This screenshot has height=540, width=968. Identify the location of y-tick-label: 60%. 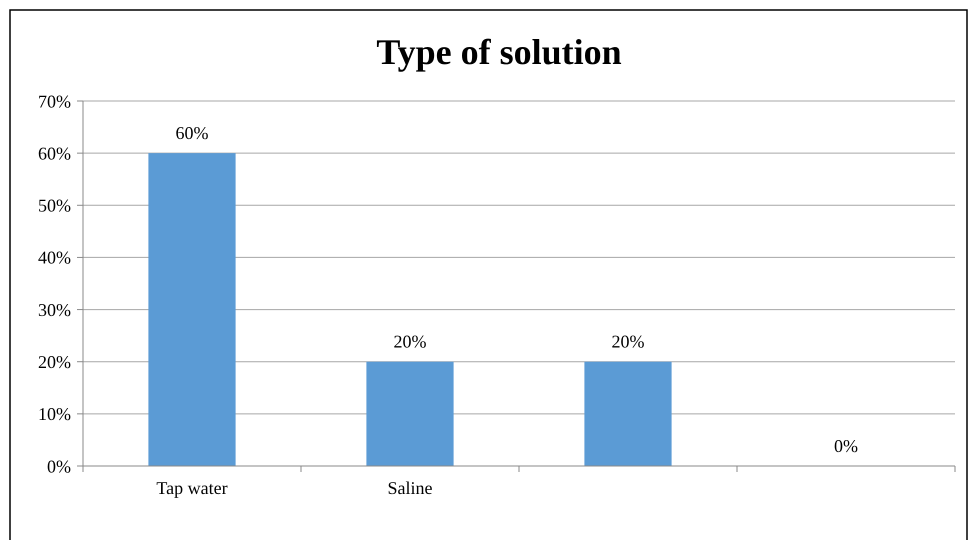
(54, 153).